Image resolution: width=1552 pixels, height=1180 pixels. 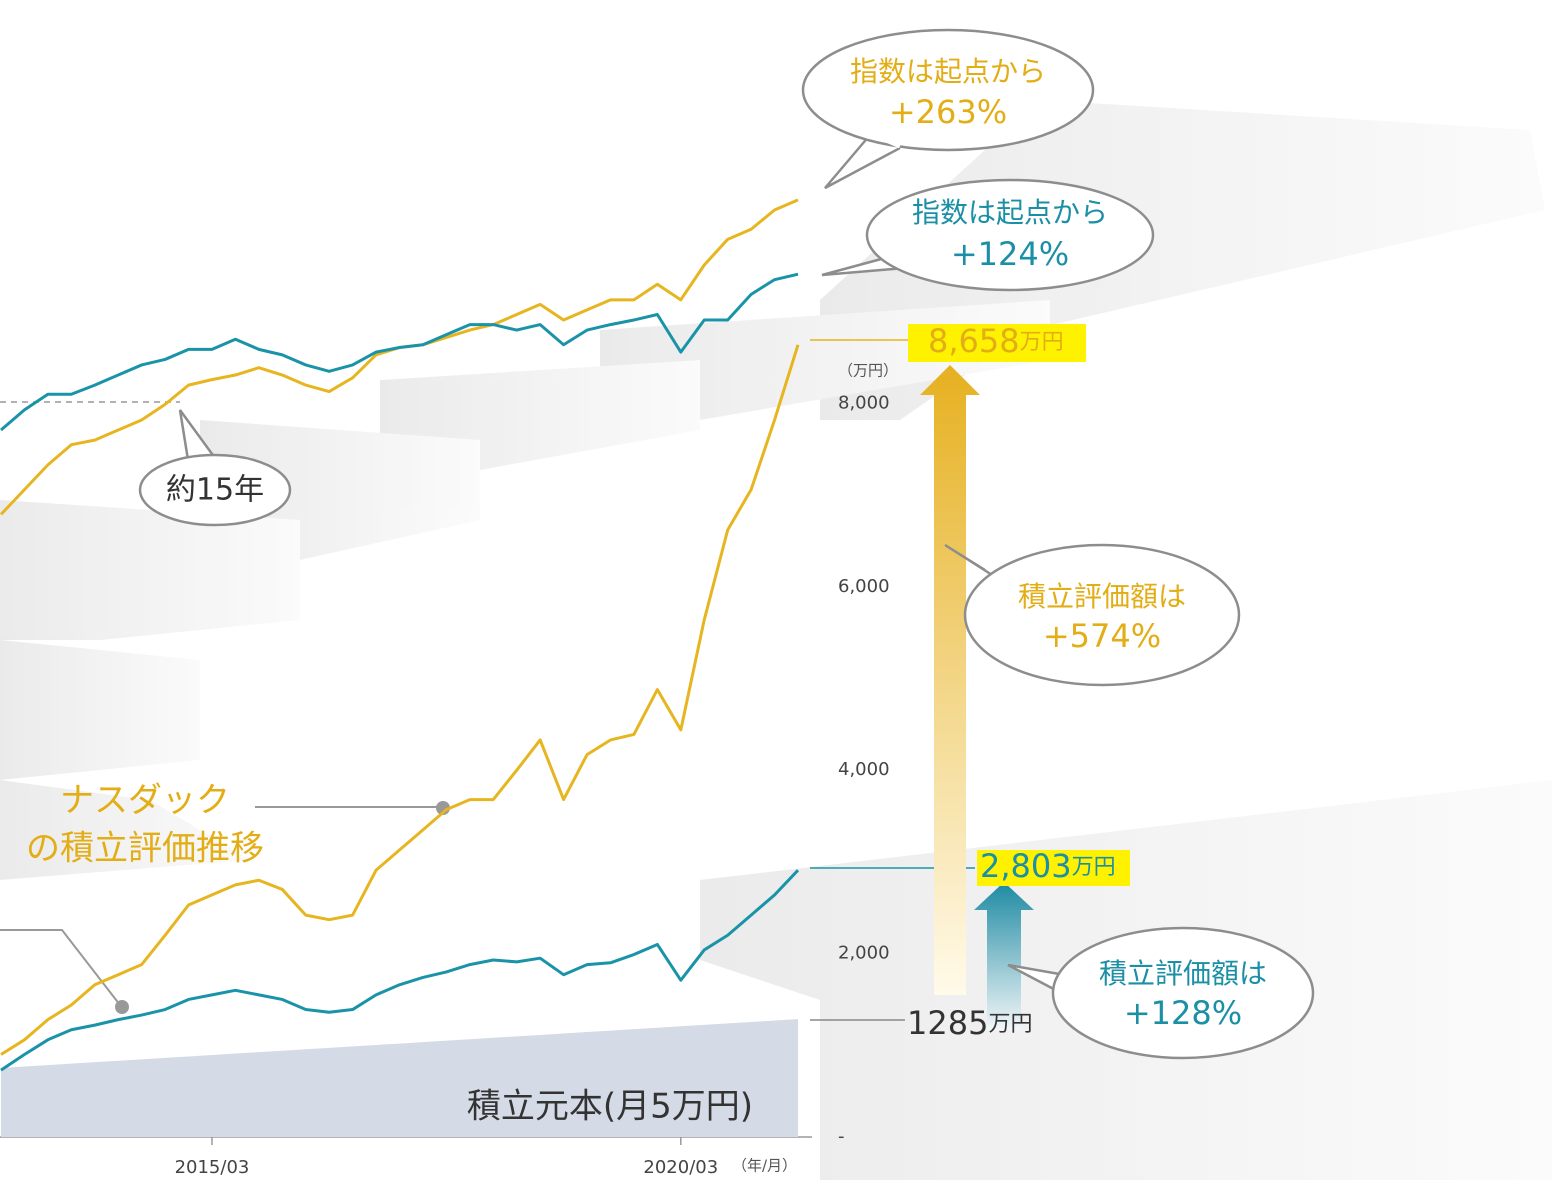 What do you see at coordinates (680, 1167) in the screenshot?
I see `x-tick-label: 2020/03` at bounding box center [680, 1167].